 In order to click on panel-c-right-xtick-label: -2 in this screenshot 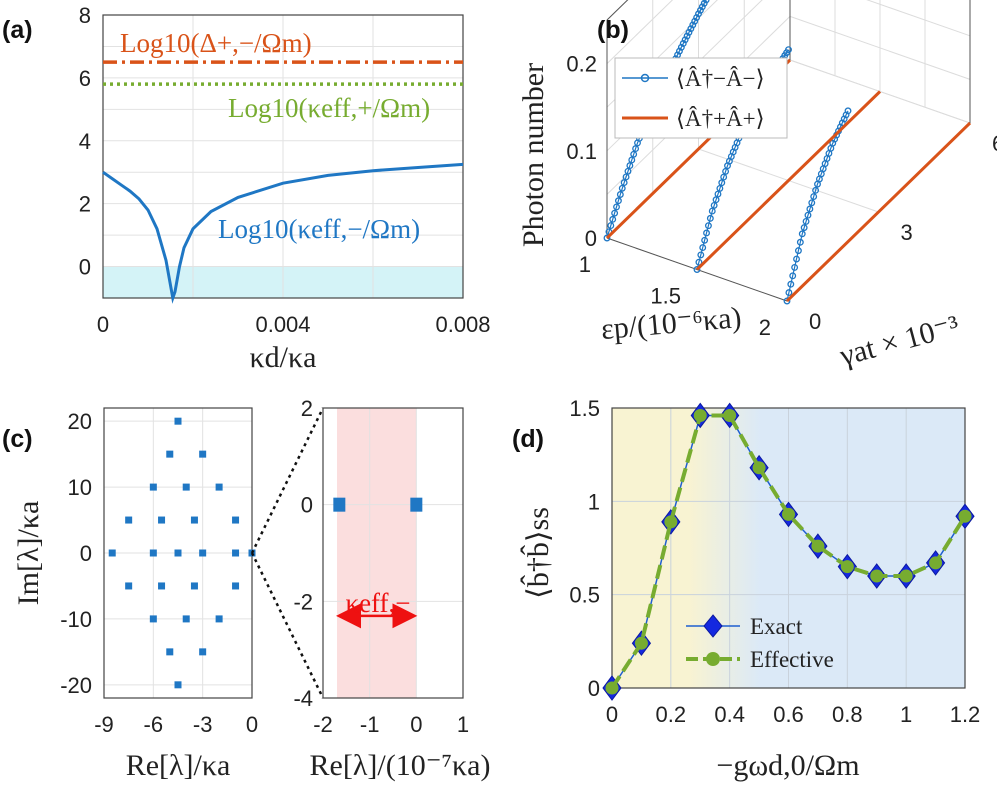, I will do `click(323, 724)`.